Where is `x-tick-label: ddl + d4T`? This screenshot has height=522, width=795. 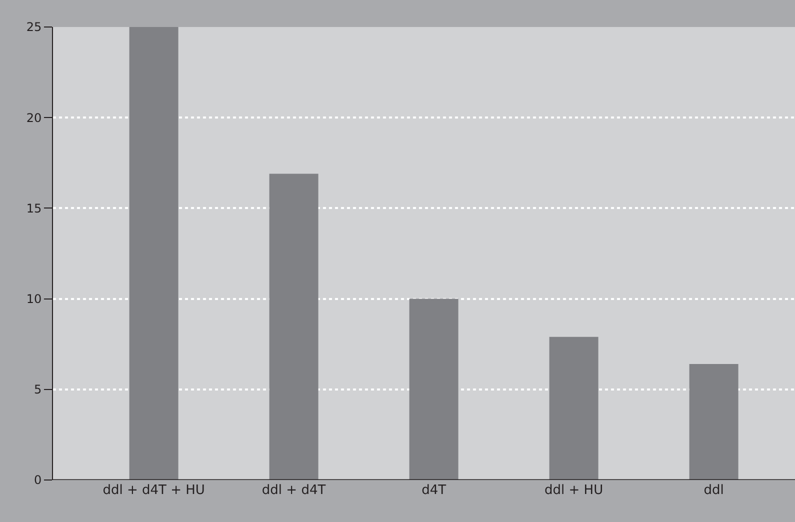
x-tick-label: ddl + d4T is located at coordinates (294, 490).